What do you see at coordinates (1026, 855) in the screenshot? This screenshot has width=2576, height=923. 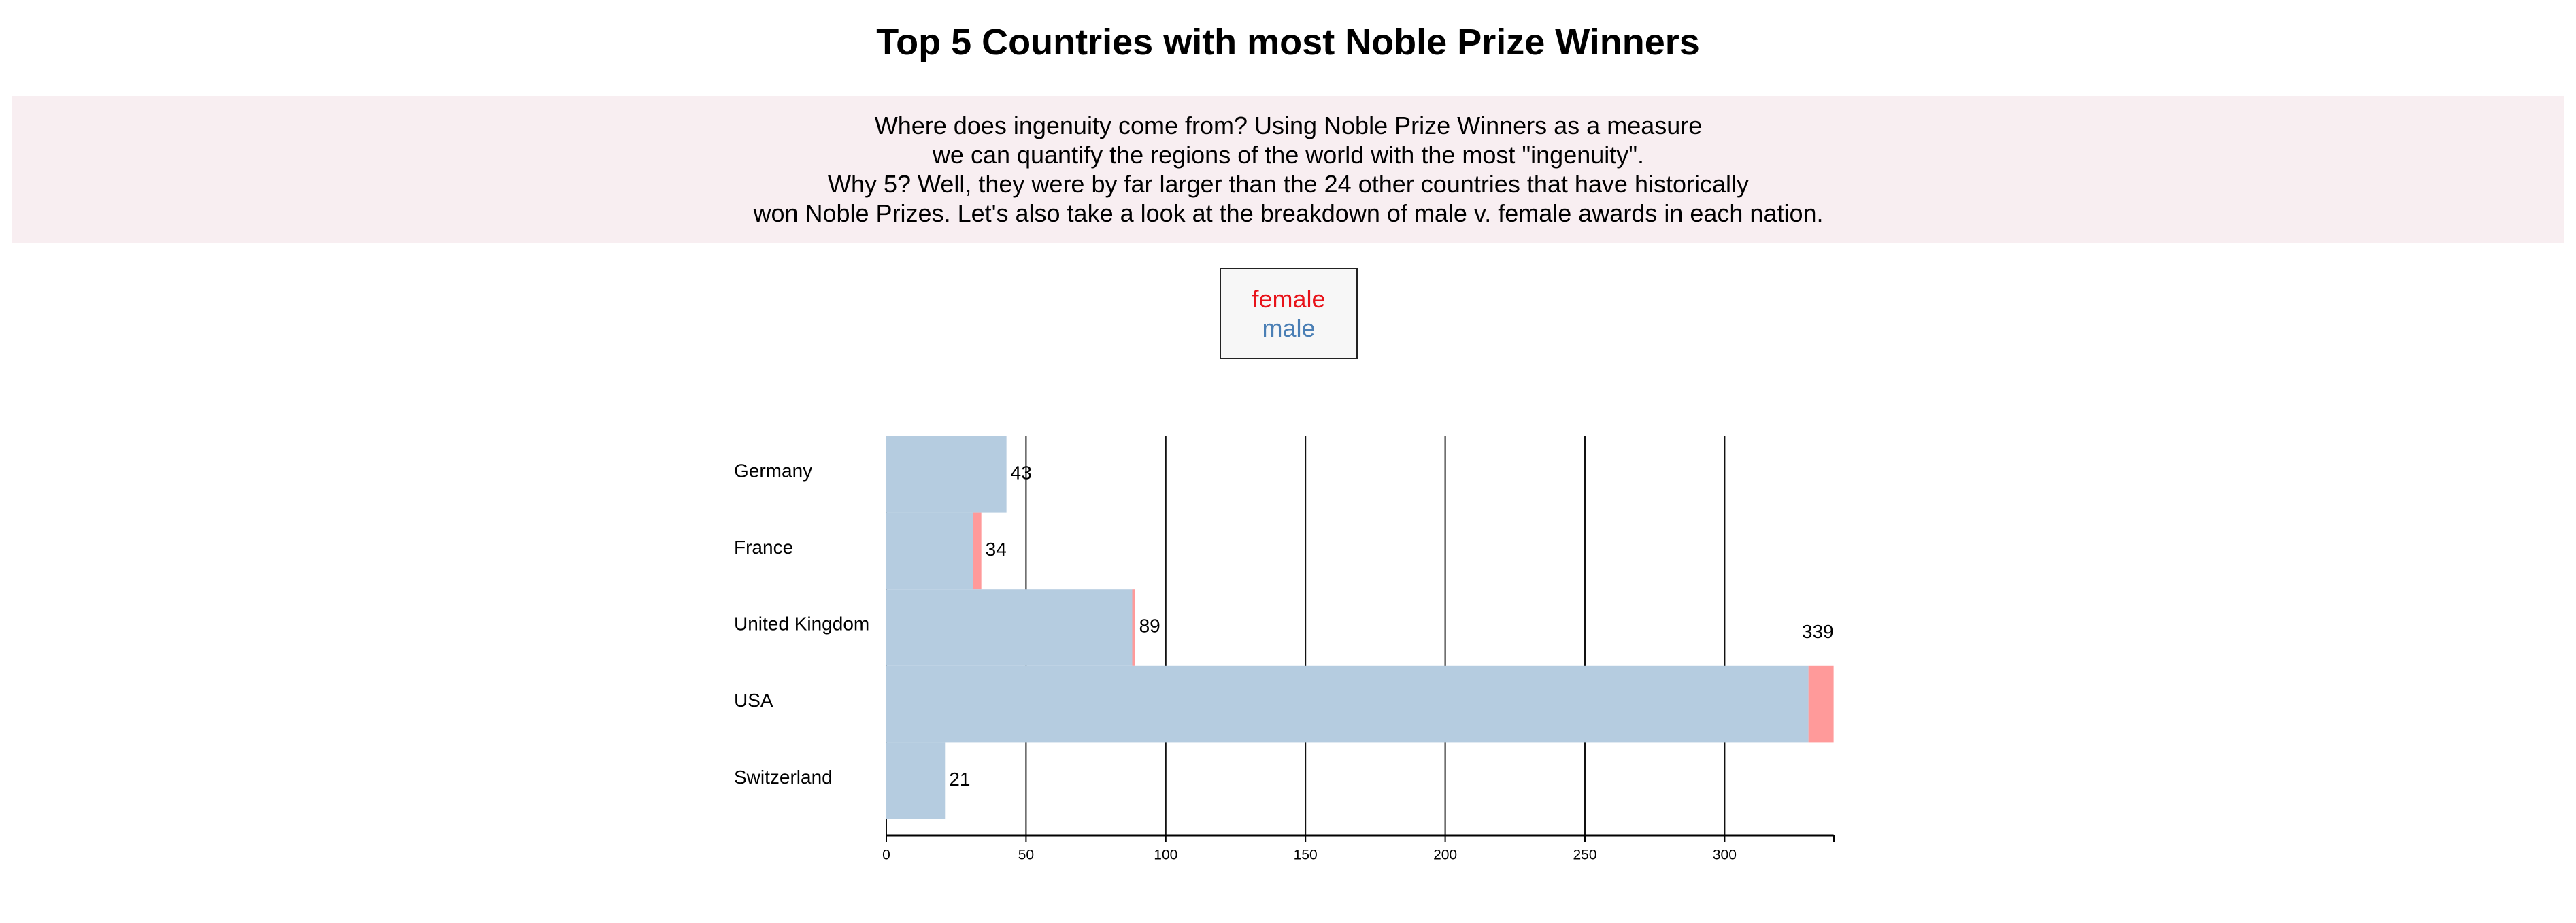 I see `x-tick-label: 50` at bounding box center [1026, 855].